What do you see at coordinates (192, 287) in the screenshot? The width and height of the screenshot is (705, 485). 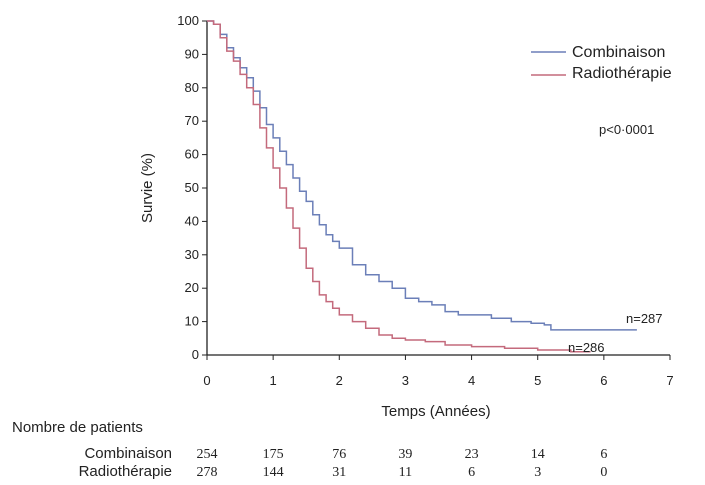 I see `y-tick-label: 20` at bounding box center [192, 287].